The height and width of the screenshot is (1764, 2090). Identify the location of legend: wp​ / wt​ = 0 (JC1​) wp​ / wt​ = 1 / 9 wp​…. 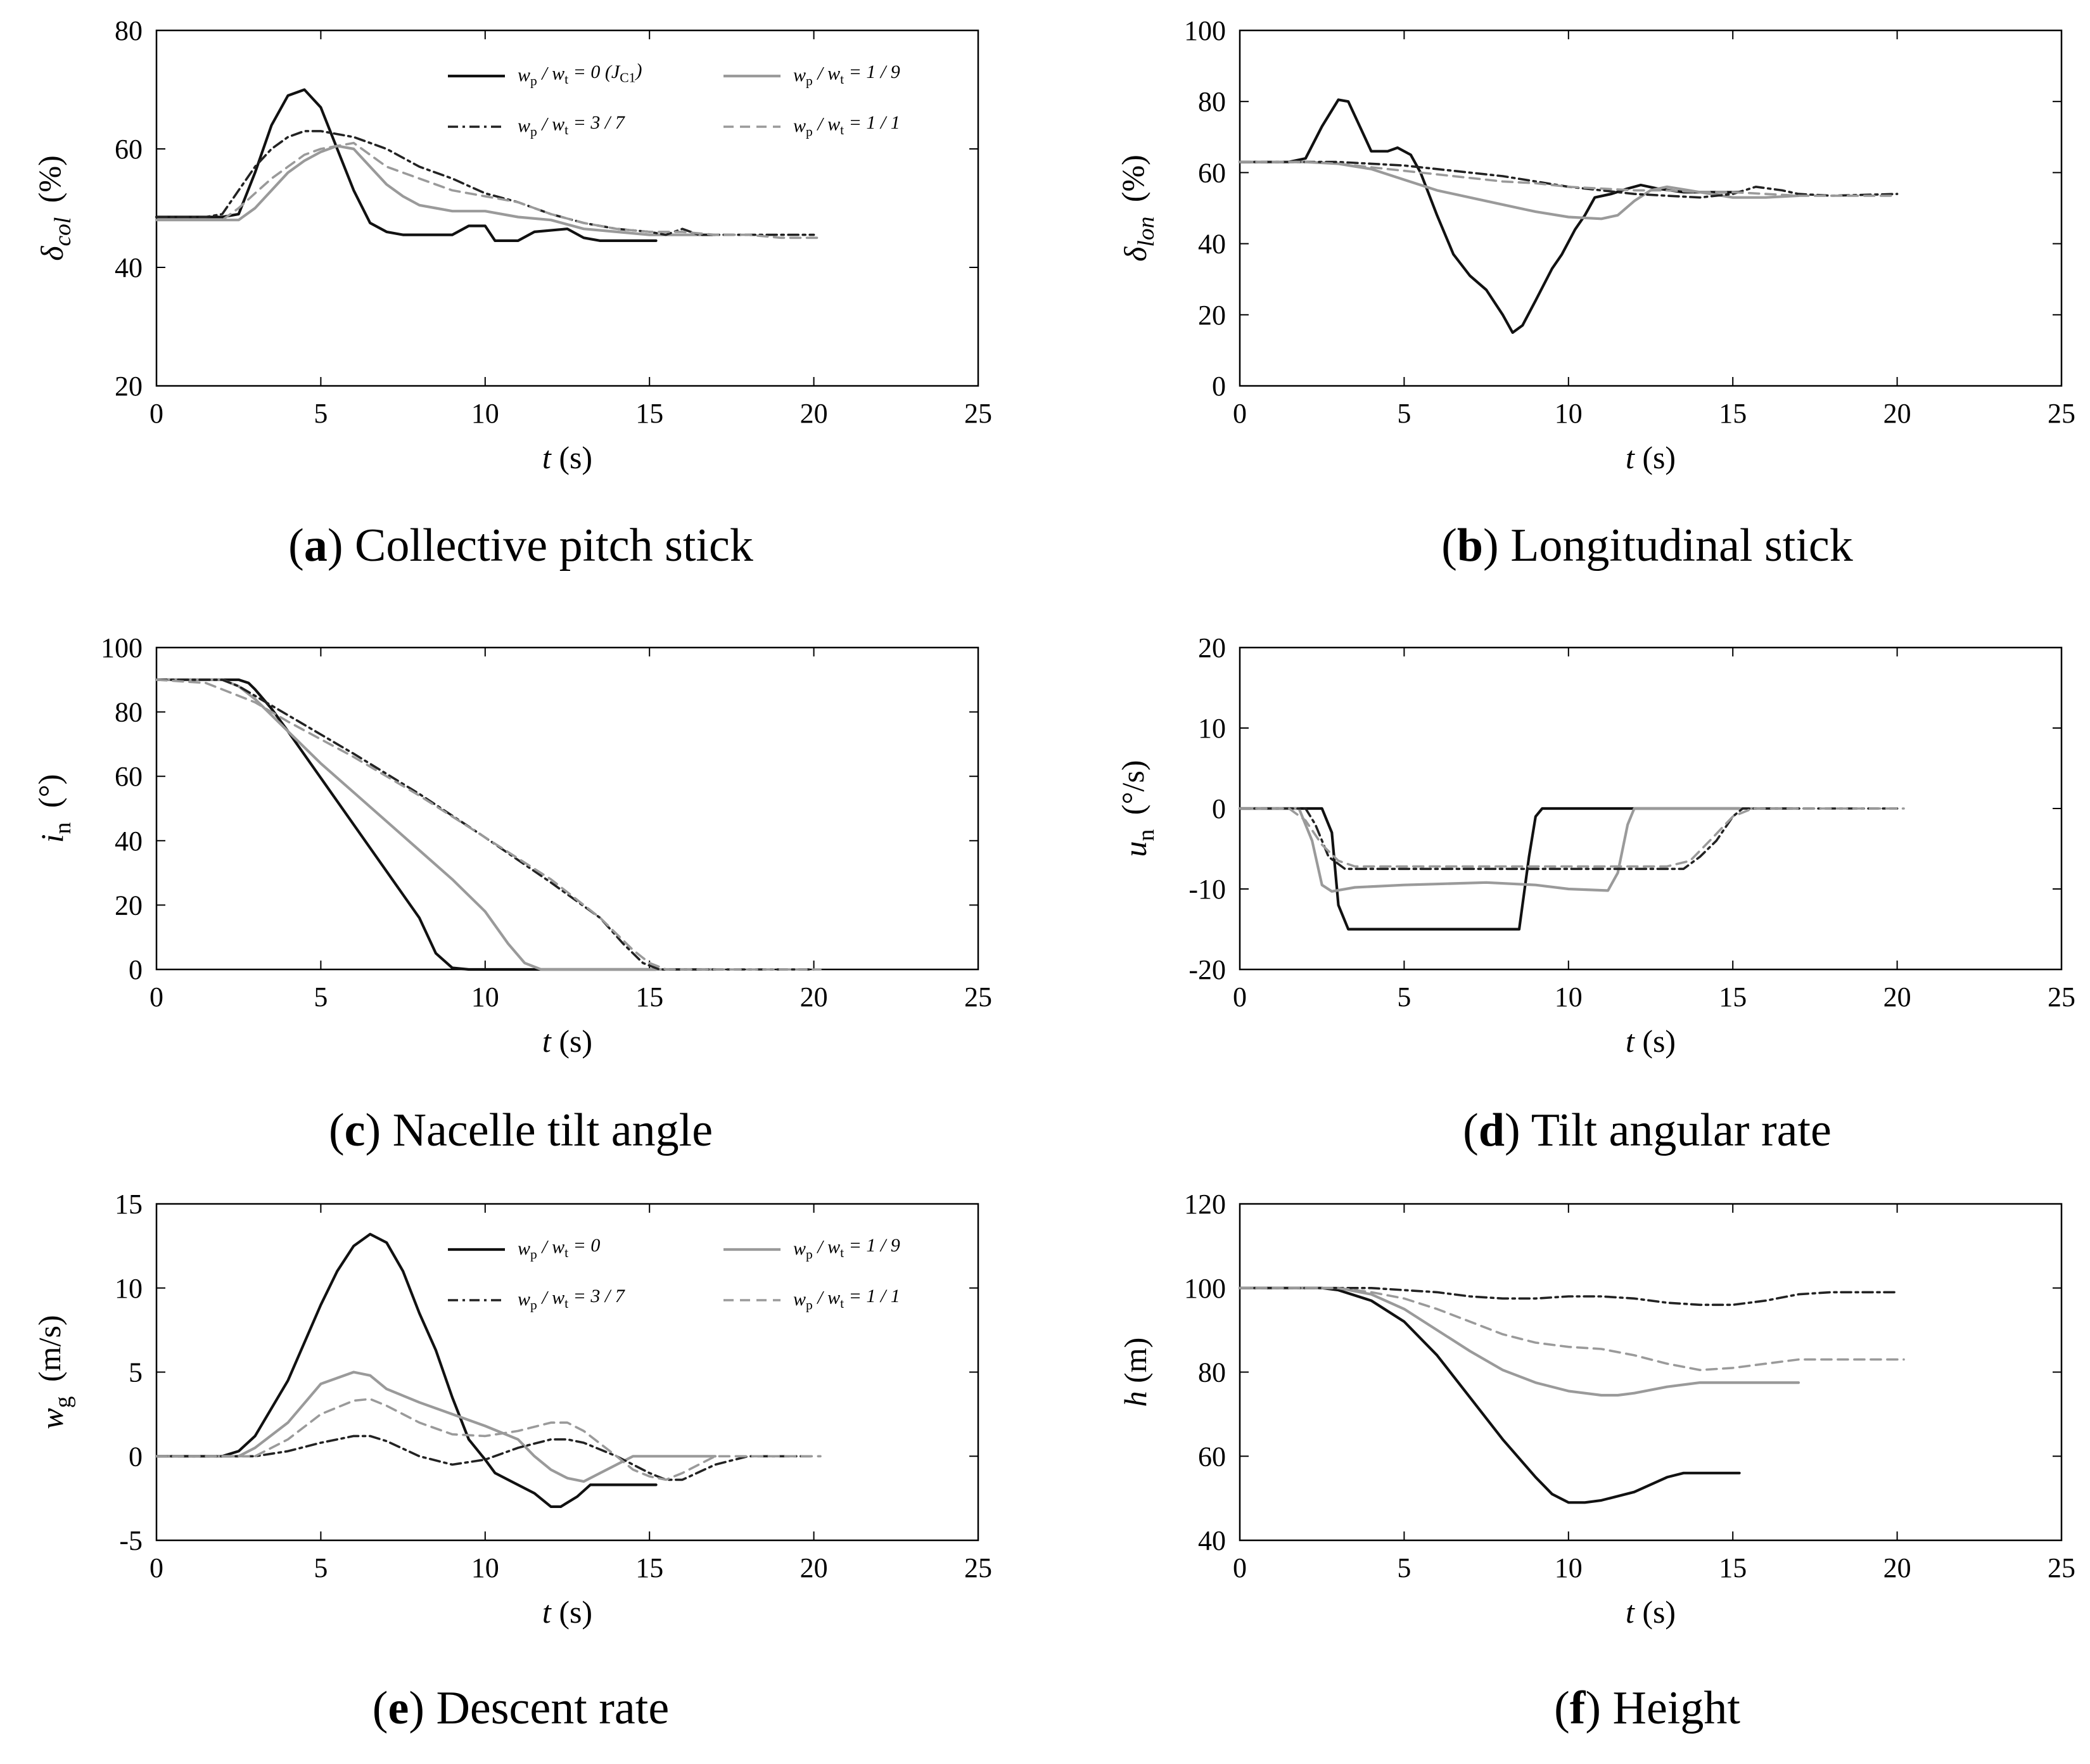
(674, 99).